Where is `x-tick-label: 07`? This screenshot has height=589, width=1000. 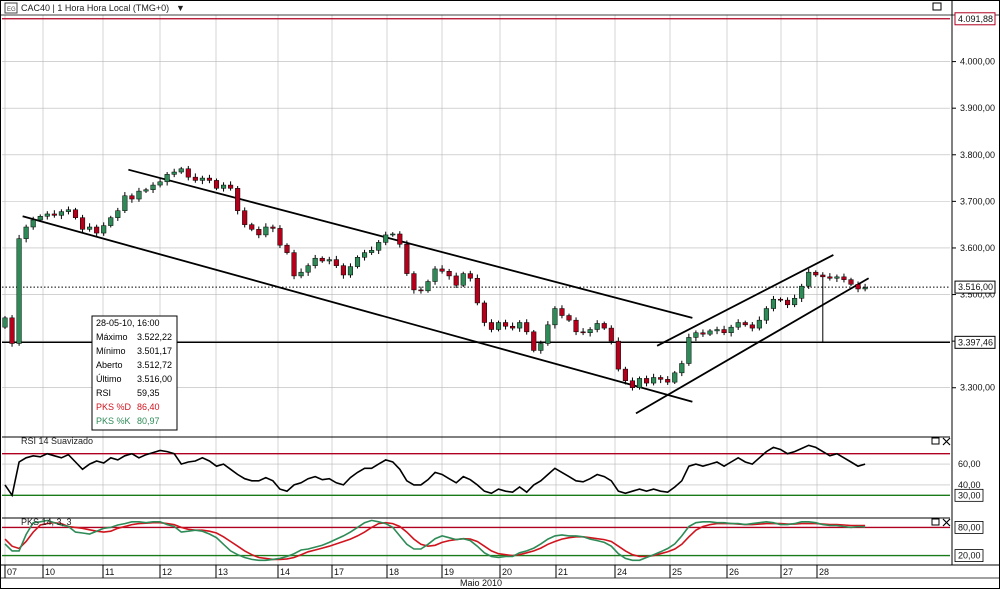
x-tick-label: 07 is located at coordinates (12, 572).